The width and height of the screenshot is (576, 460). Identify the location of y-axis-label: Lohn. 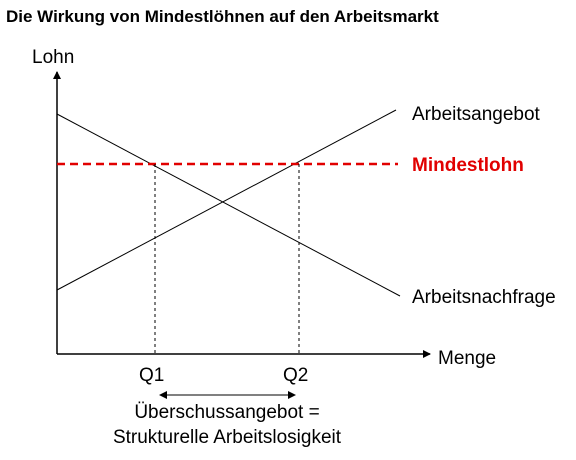
(53, 57).